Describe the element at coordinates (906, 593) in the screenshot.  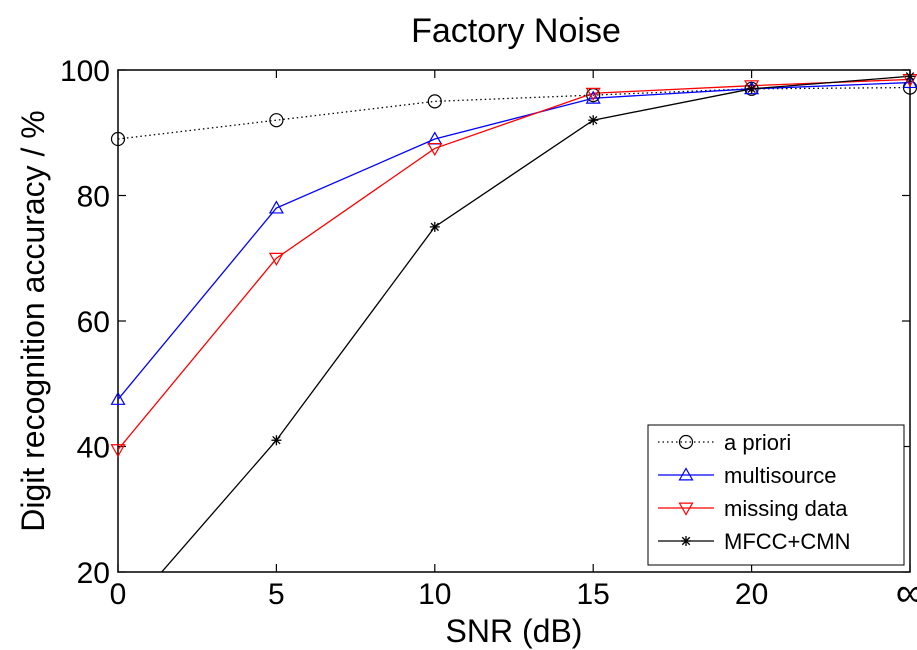
I see `x-tick-label: ∞` at that location.